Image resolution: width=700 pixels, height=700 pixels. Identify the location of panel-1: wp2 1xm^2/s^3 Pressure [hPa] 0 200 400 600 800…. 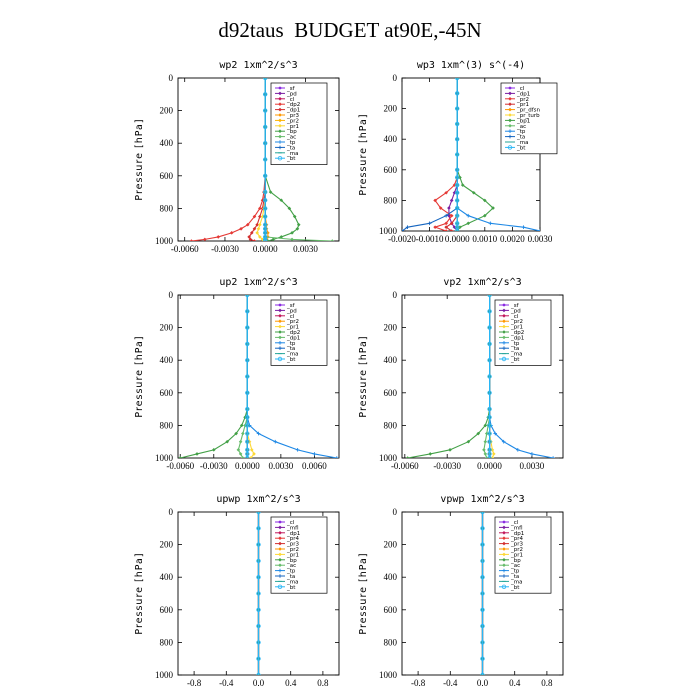
(237, 157).